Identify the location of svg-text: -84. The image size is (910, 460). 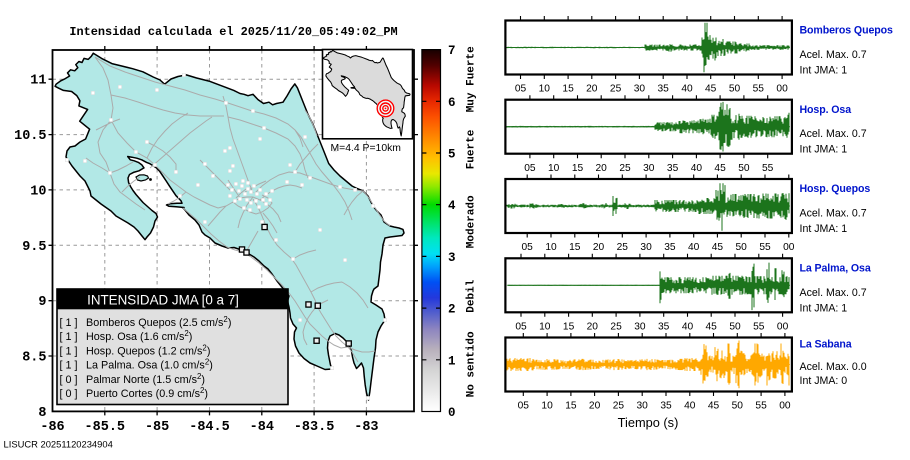
(262, 427).